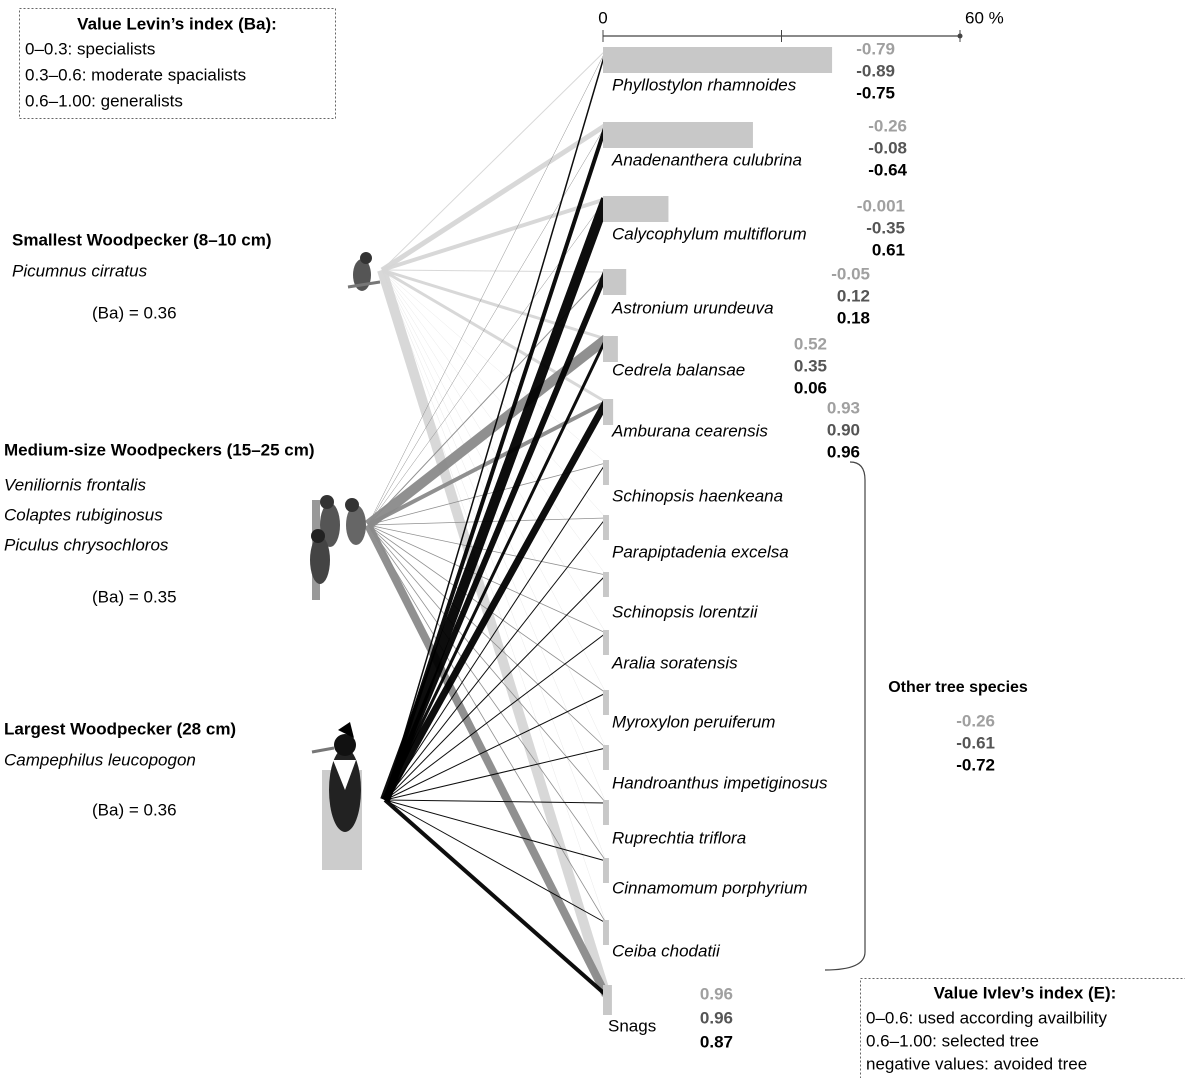 The image size is (1185, 1078). I want to click on species-name: Piculus chrysochloros, so click(86, 544).